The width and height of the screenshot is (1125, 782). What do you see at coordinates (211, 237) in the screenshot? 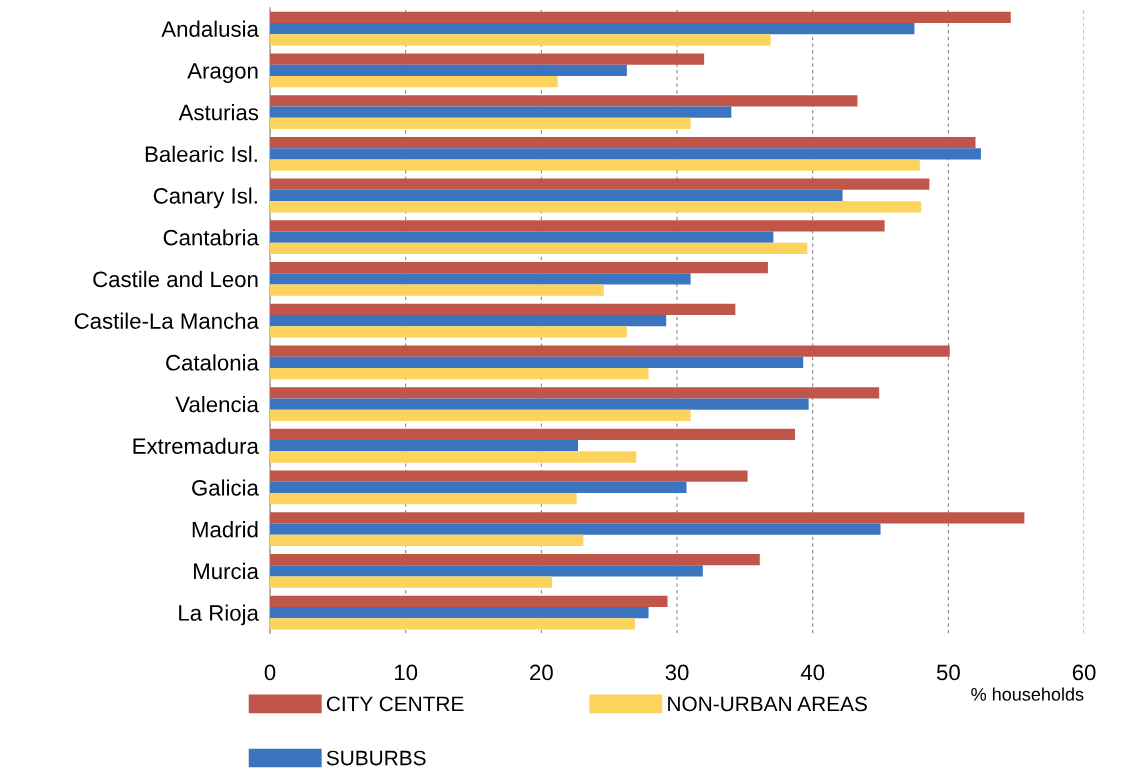
I see `y-tick-label: Cantabria` at bounding box center [211, 237].